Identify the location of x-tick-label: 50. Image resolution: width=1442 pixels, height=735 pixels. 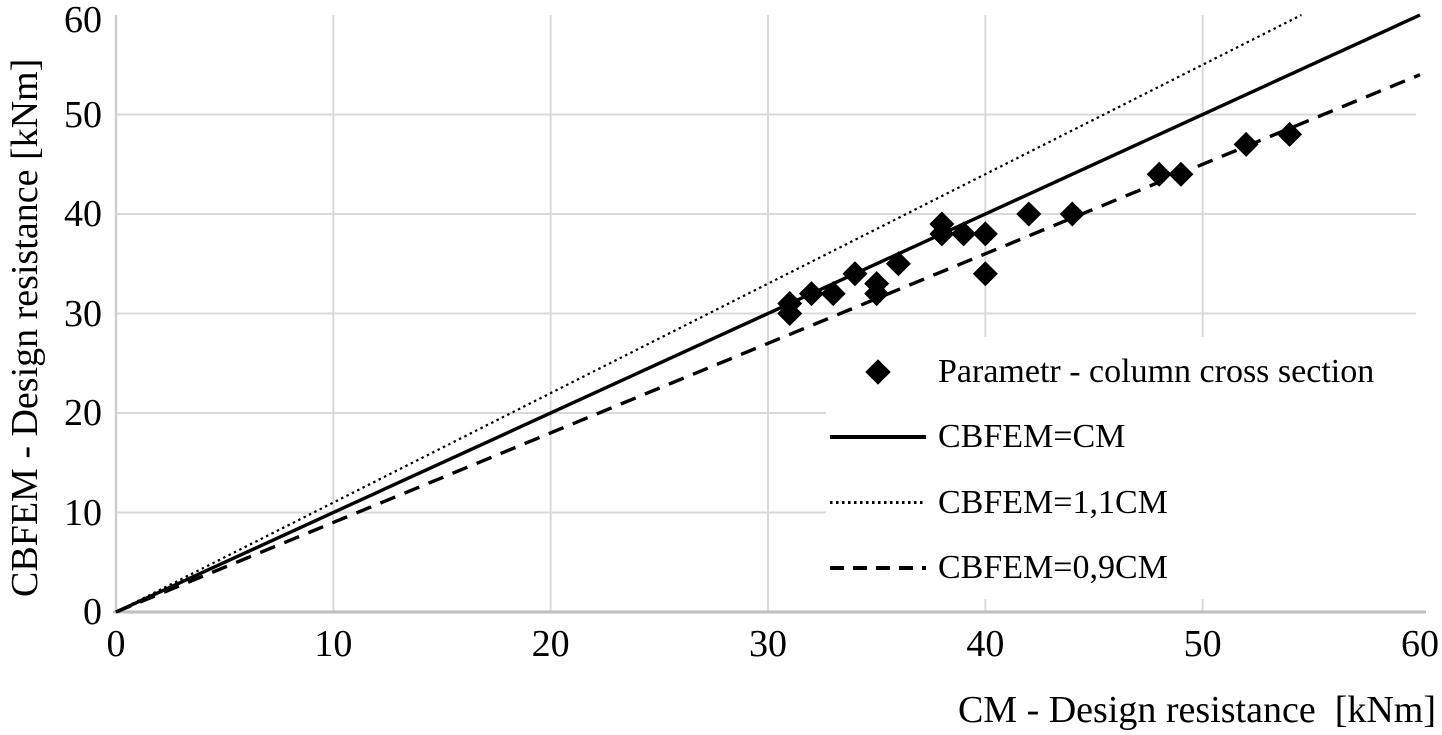
(1202, 644).